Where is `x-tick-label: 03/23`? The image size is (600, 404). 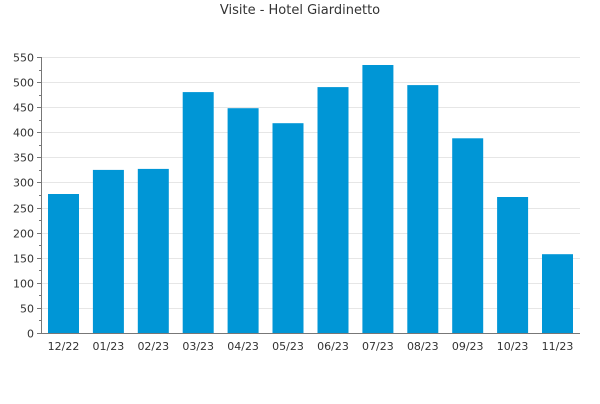
x-tick-label: 03/23 is located at coordinates (198, 346).